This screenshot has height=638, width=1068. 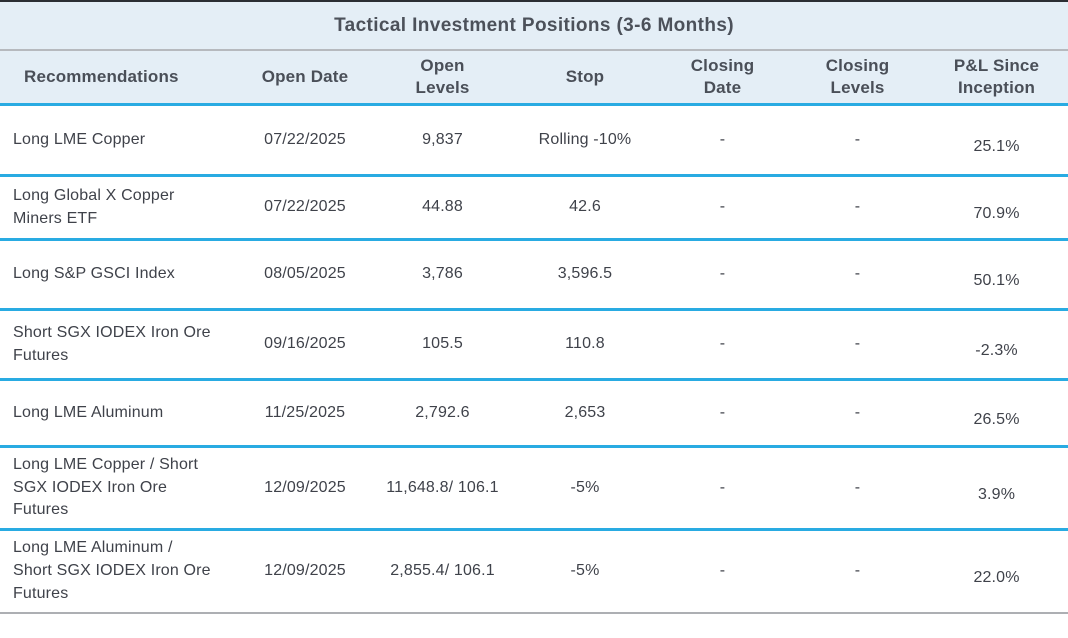 I want to click on cell-pnl: 3.9%, so click(x=996, y=488).